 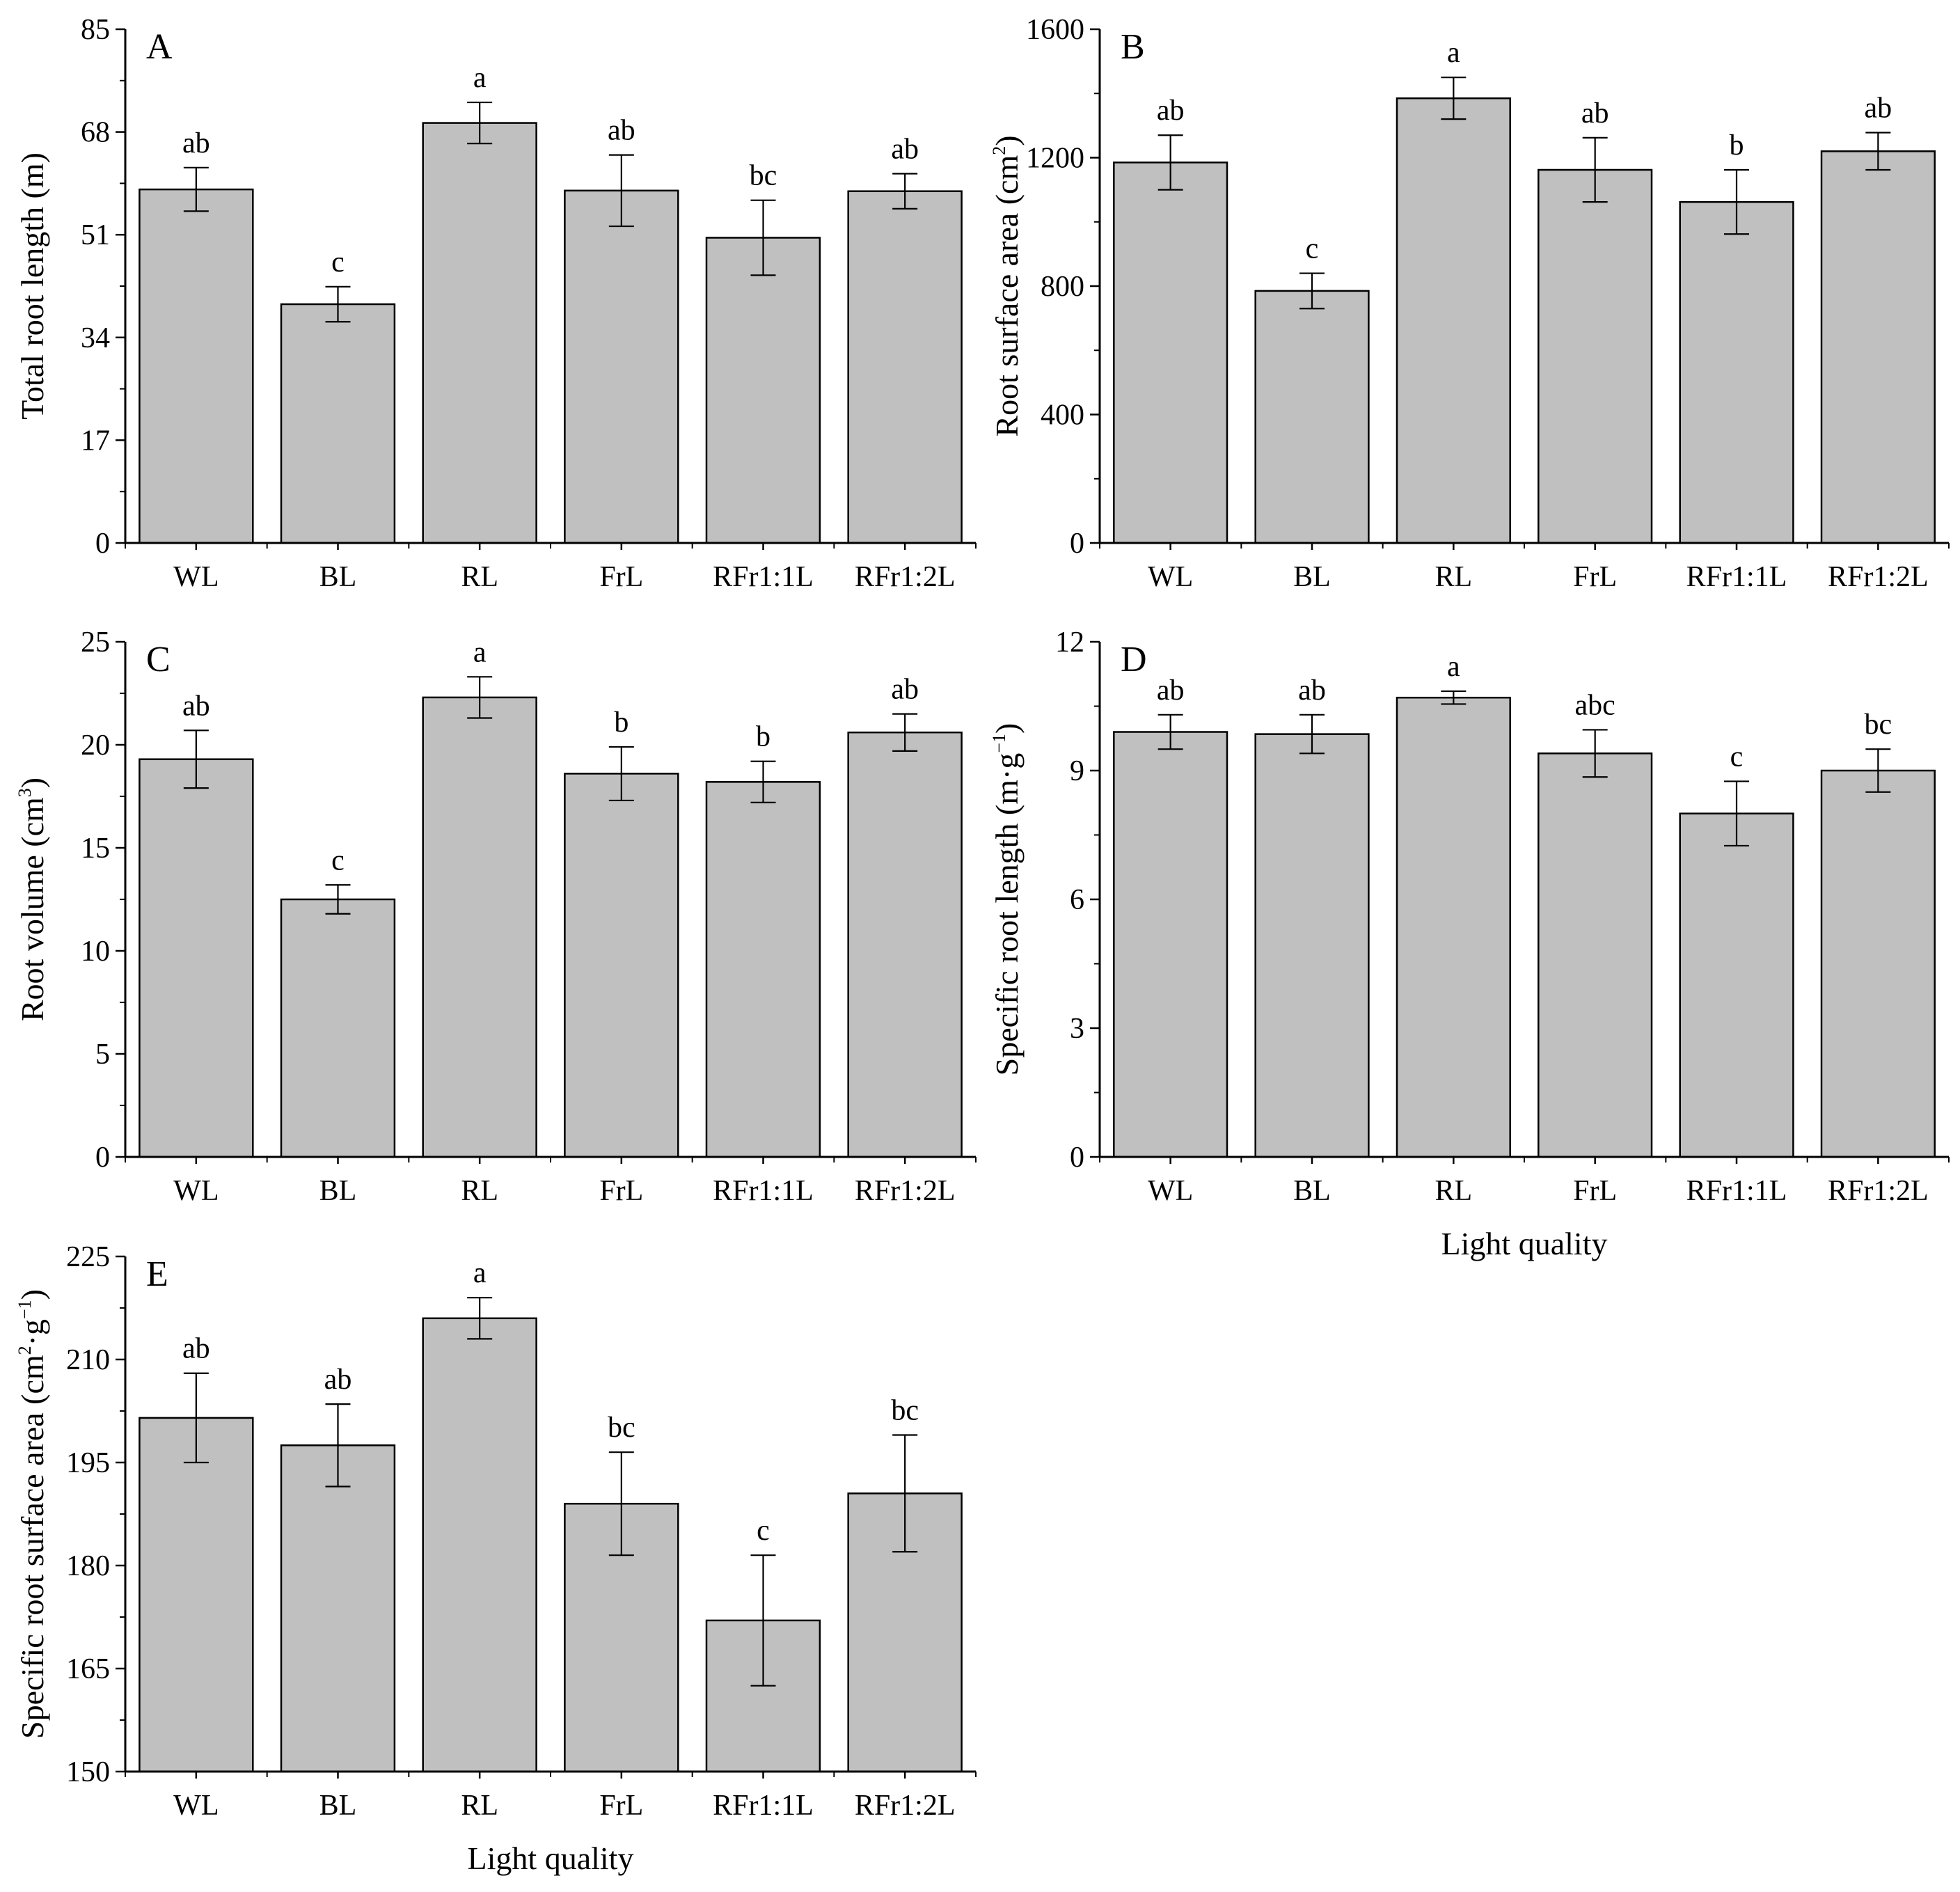 What do you see at coordinates (1007, 285) in the screenshot?
I see `y-axis-label: Root surface area (cm2)` at bounding box center [1007, 285].